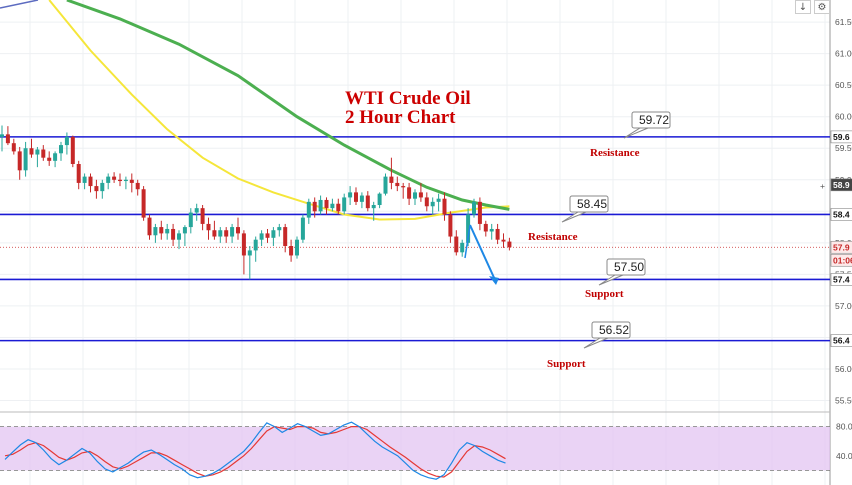 The image size is (852, 485). I want to click on axis-marker-label: 58.9, so click(841, 185).